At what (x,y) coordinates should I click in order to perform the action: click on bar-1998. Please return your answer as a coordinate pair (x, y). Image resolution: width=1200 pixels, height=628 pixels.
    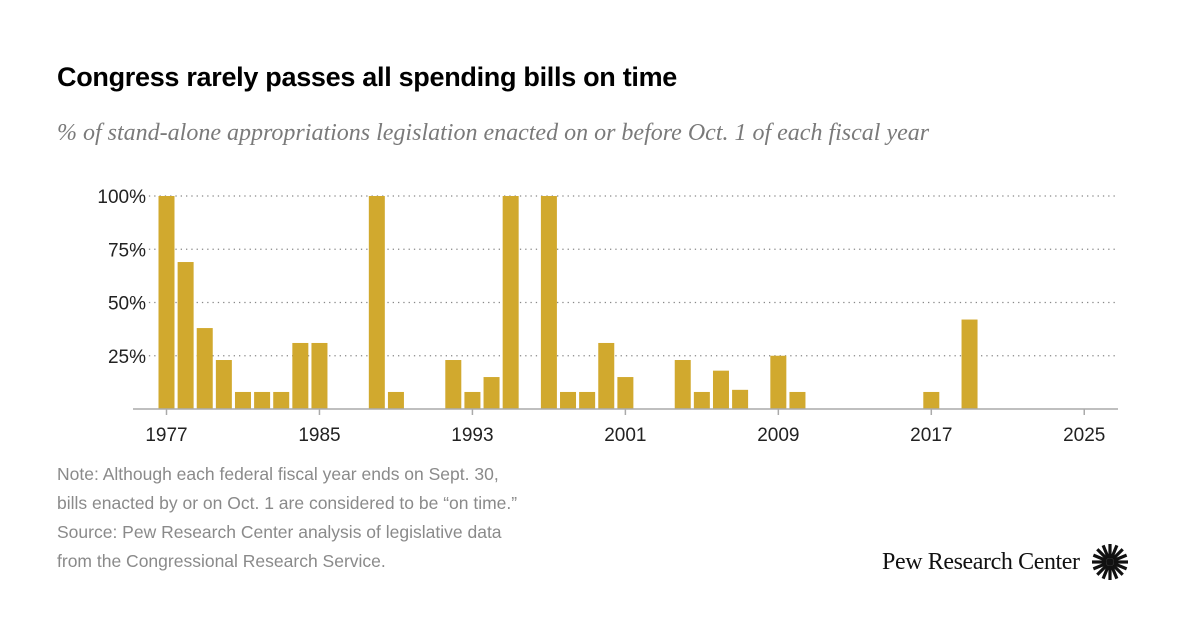
    Looking at the image, I should click on (568, 400).